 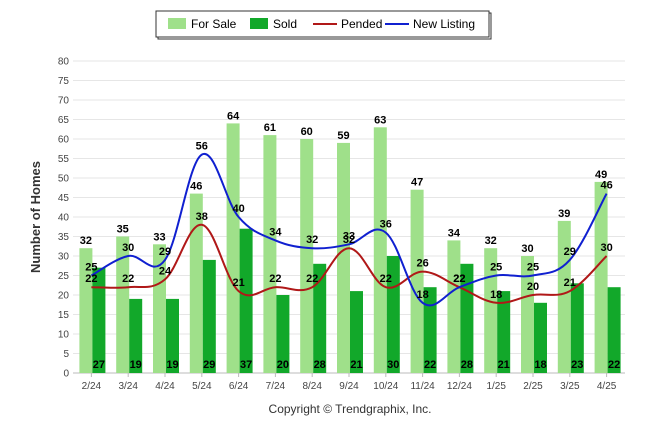 What do you see at coordinates (570, 386) in the screenshot?
I see `x-tick-label: 3/25` at bounding box center [570, 386].